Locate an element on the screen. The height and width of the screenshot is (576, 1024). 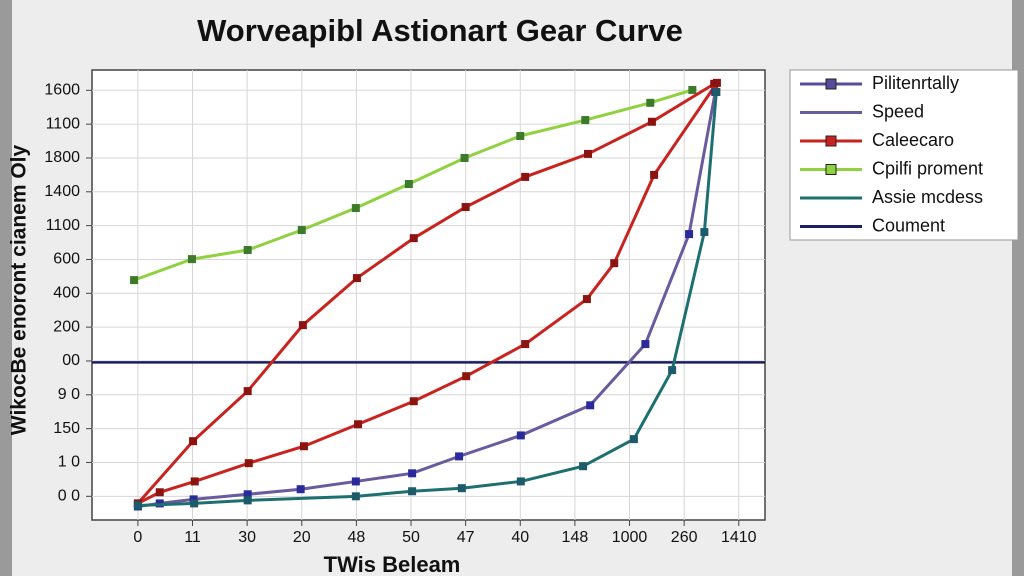
legend-label: Coument is located at coordinates (908, 225).